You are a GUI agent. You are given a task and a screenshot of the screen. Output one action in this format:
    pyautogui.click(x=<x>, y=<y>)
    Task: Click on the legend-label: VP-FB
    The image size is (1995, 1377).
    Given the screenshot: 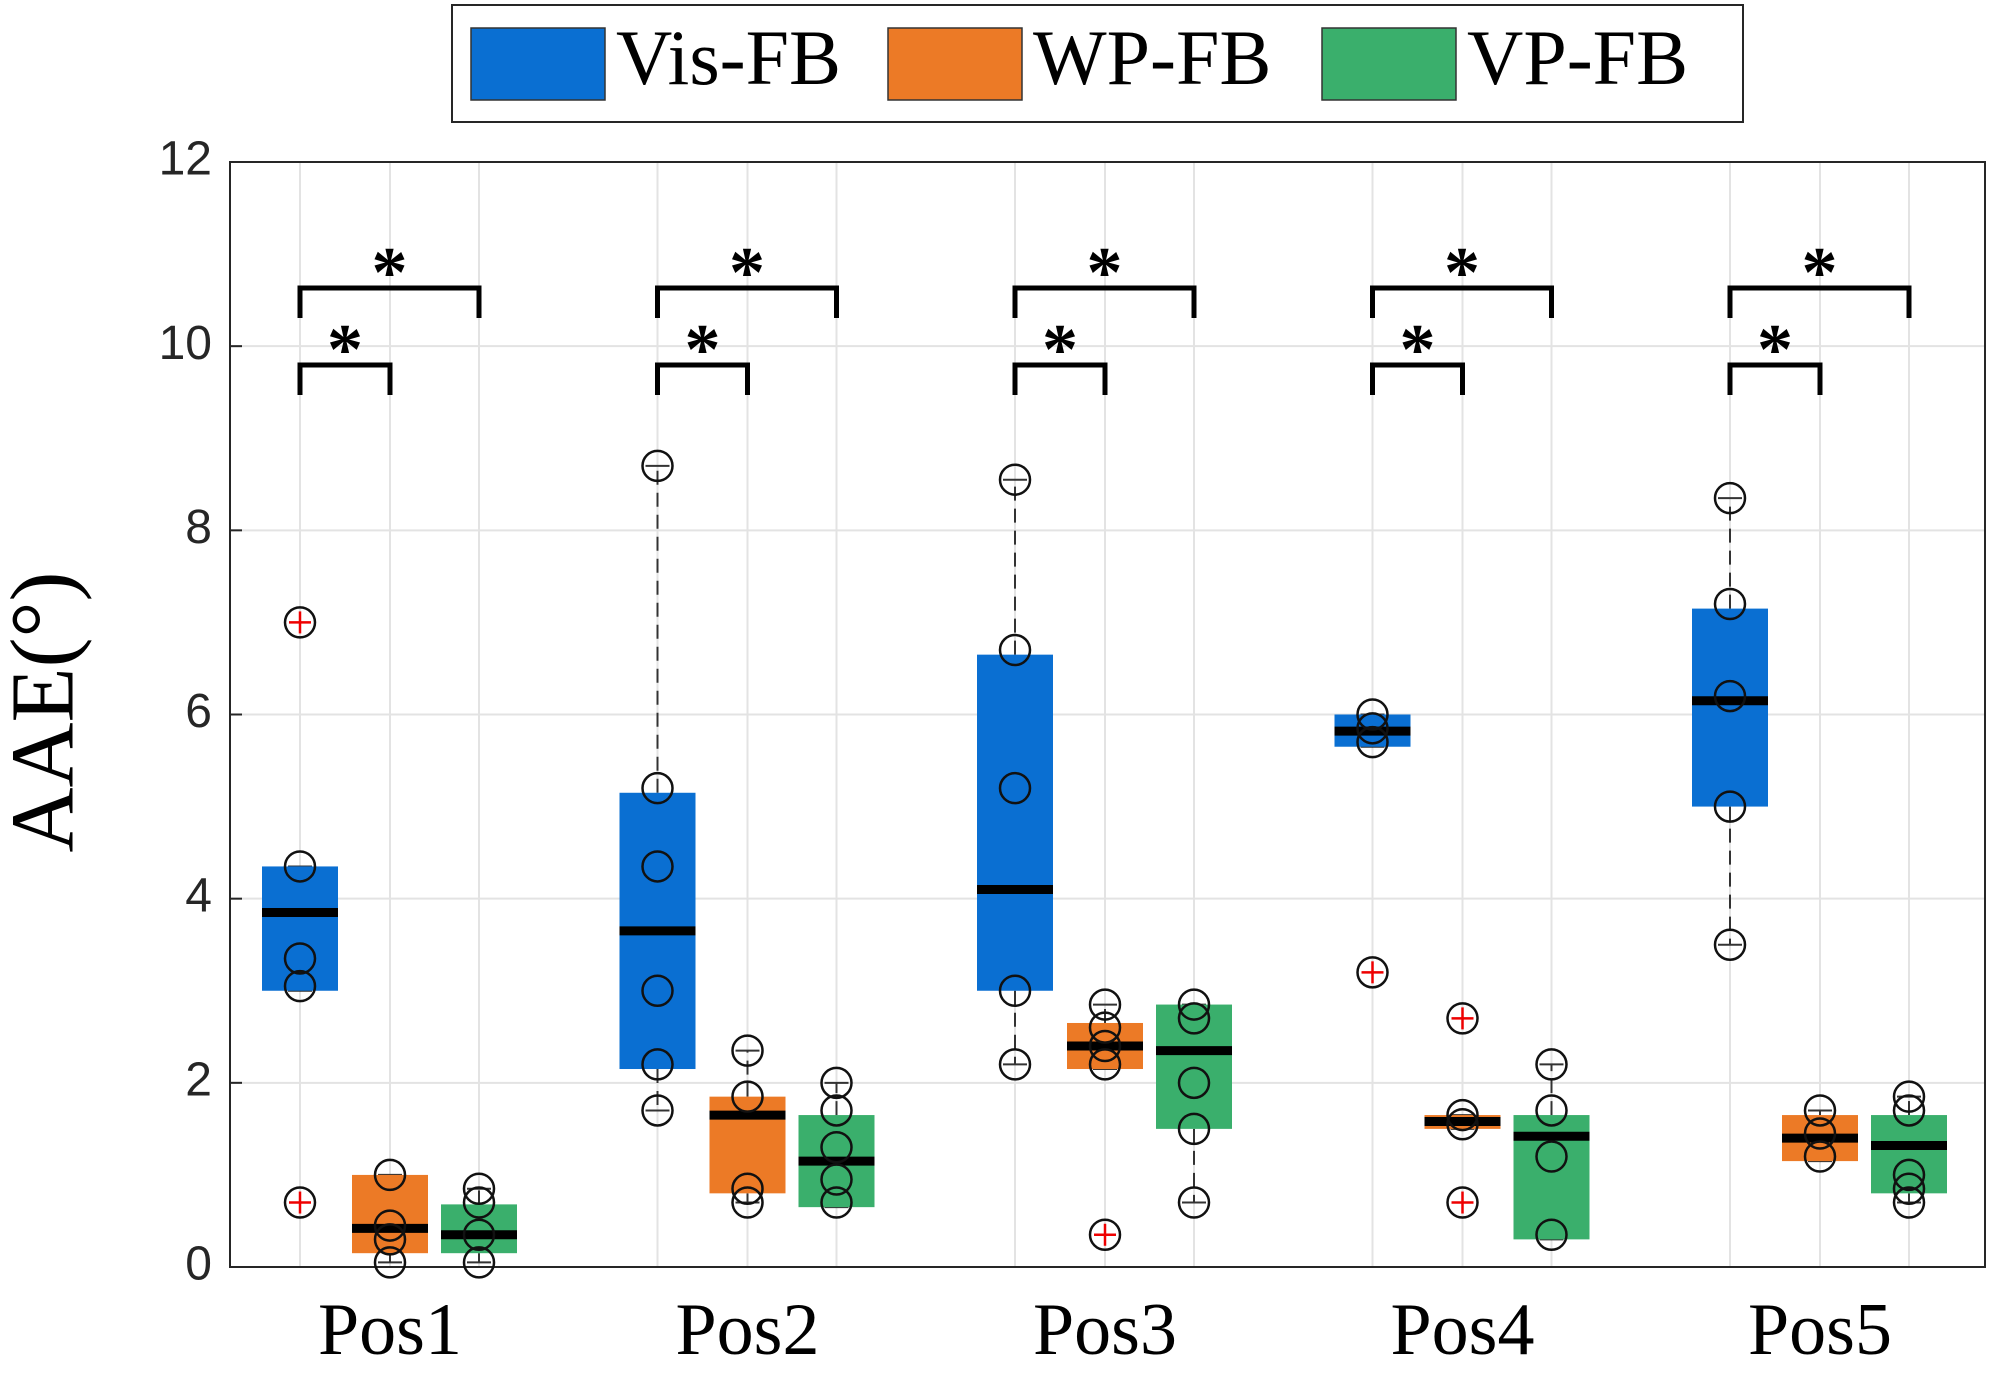 What is the action you would take?
    pyautogui.click(x=1577, y=57)
    